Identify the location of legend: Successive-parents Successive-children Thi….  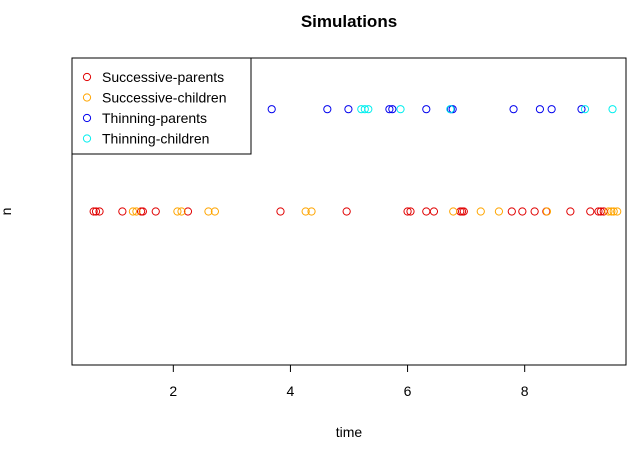
(161, 106).